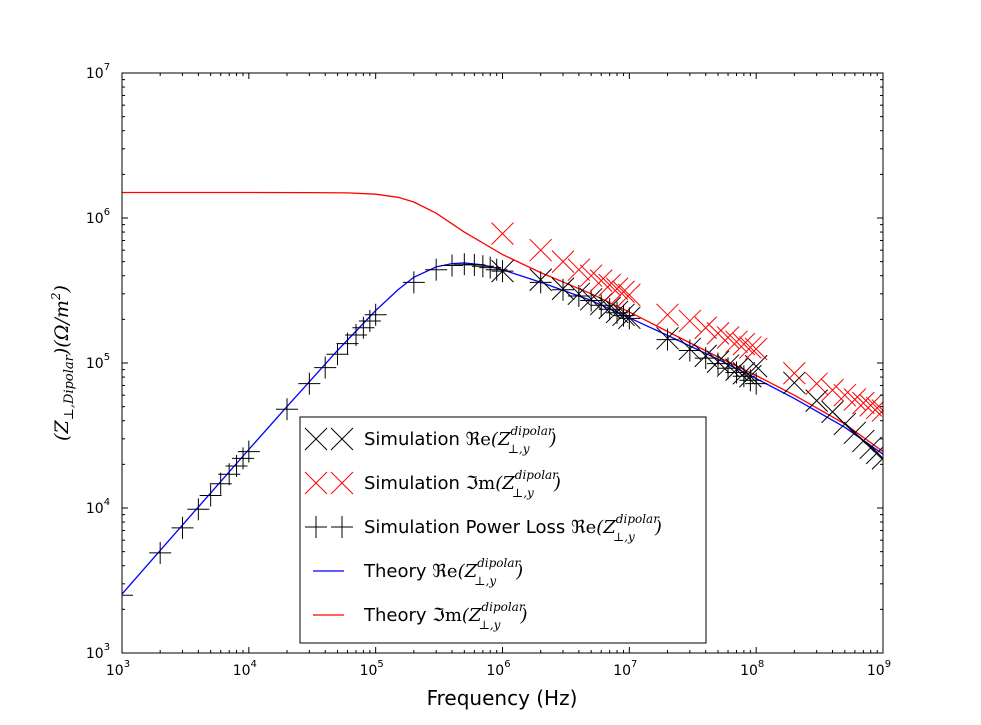 This screenshot has height=725, width=981. What do you see at coordinates (245, 669) in the screenshot?
I see `x-tick-label: 10⁴` at bounding box center [245, 669].